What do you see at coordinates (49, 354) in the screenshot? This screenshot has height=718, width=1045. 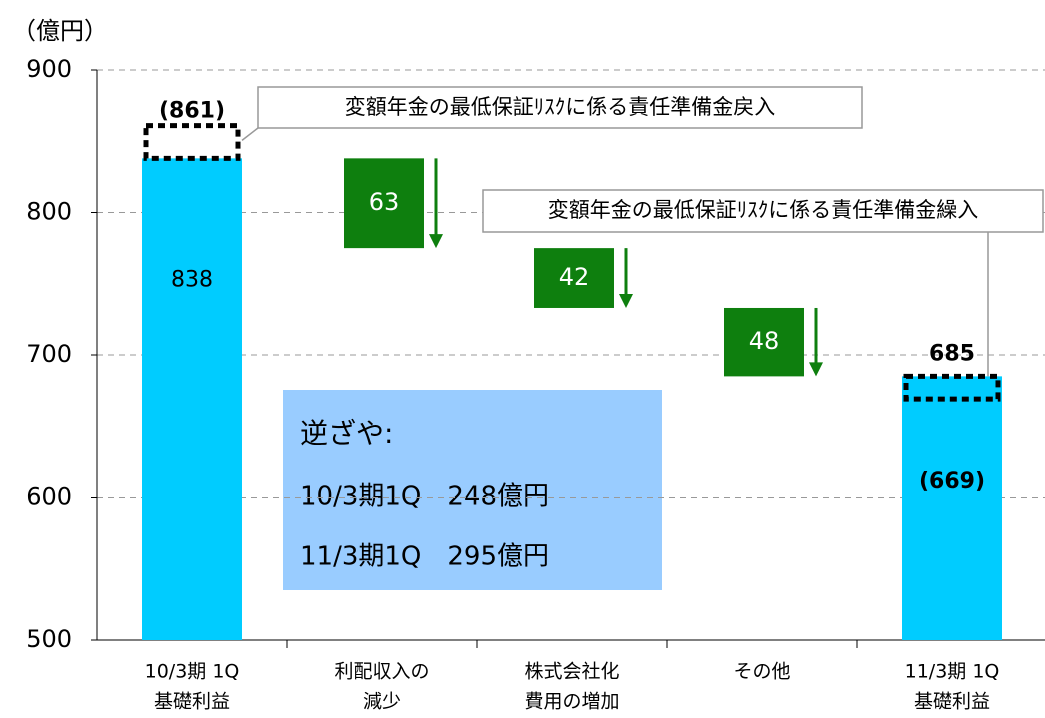 I see `y-tick-label: 700` at bounding box center [49, 354].